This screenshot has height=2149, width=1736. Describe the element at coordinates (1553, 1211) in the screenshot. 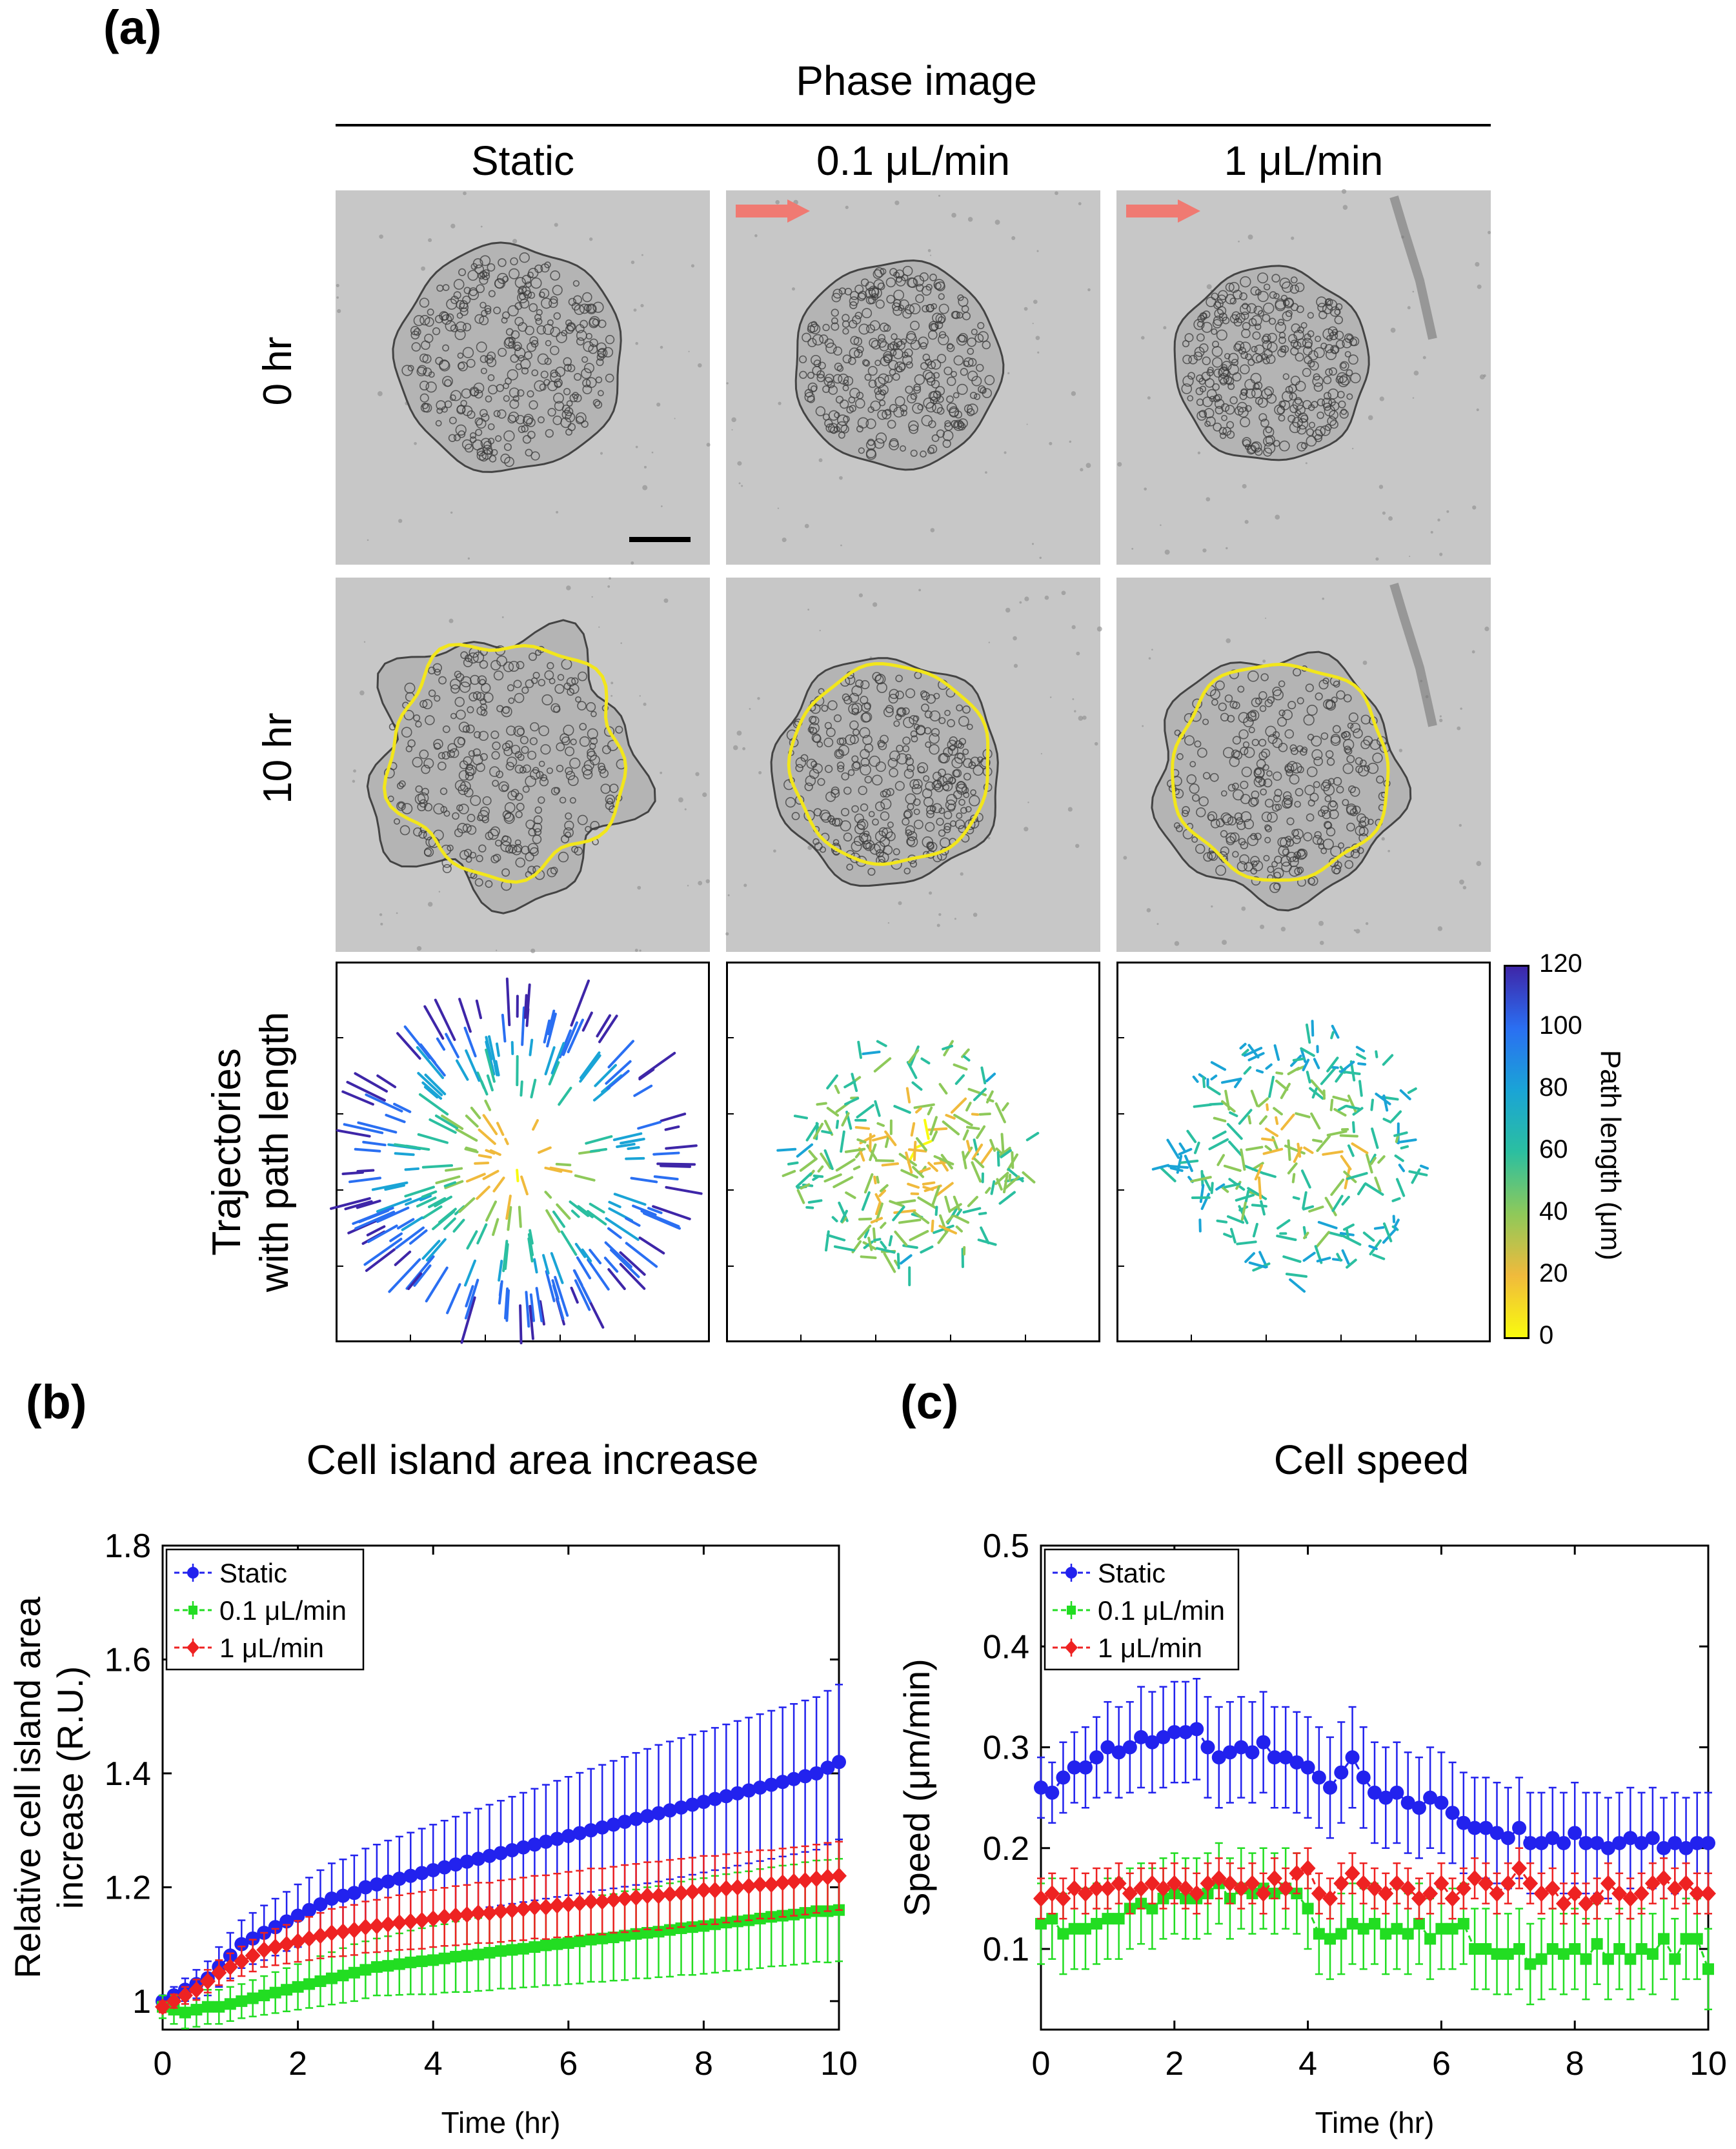

I see `colorbar-tick-label: 40` at that location.